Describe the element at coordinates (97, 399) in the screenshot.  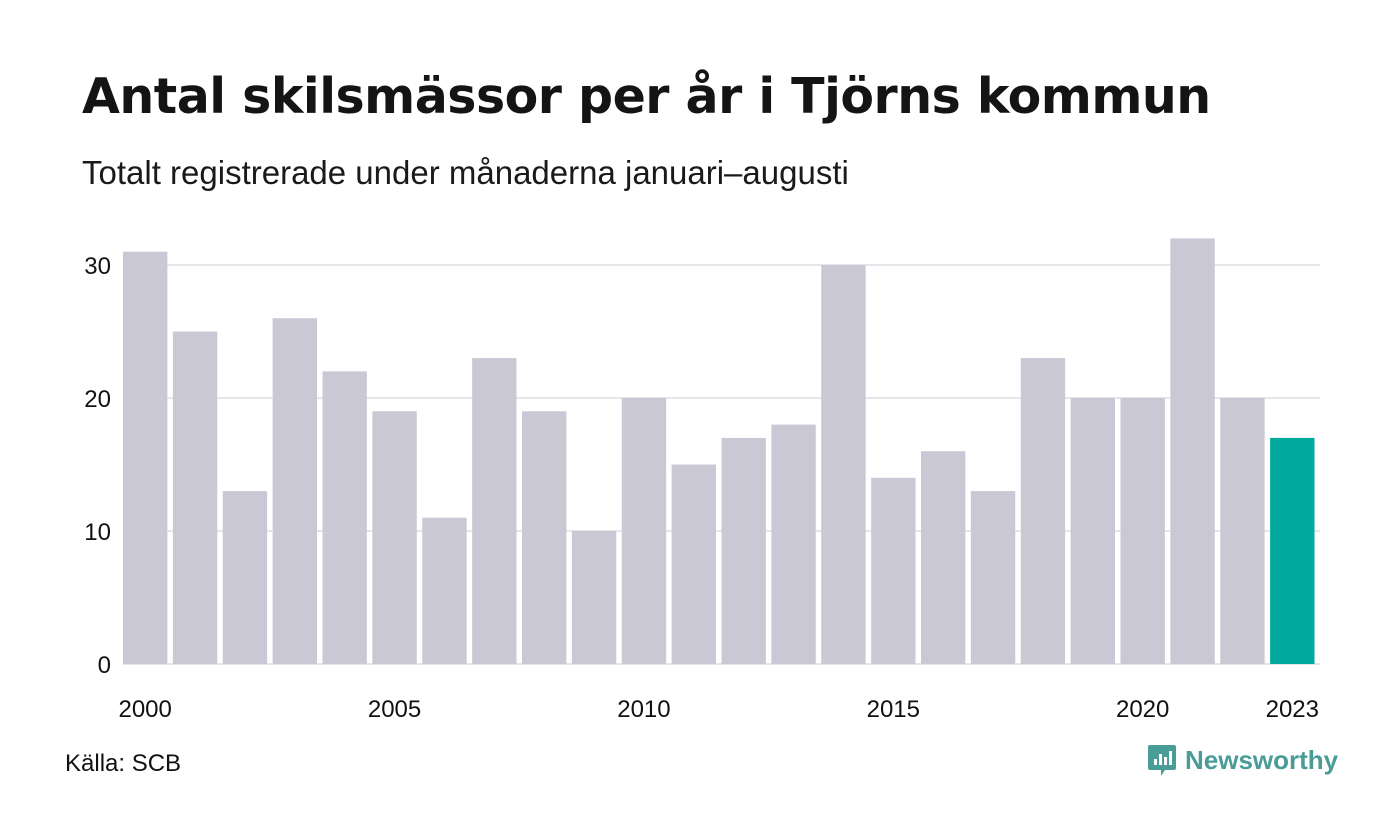
I see `y-tick-label: 20` at that location.